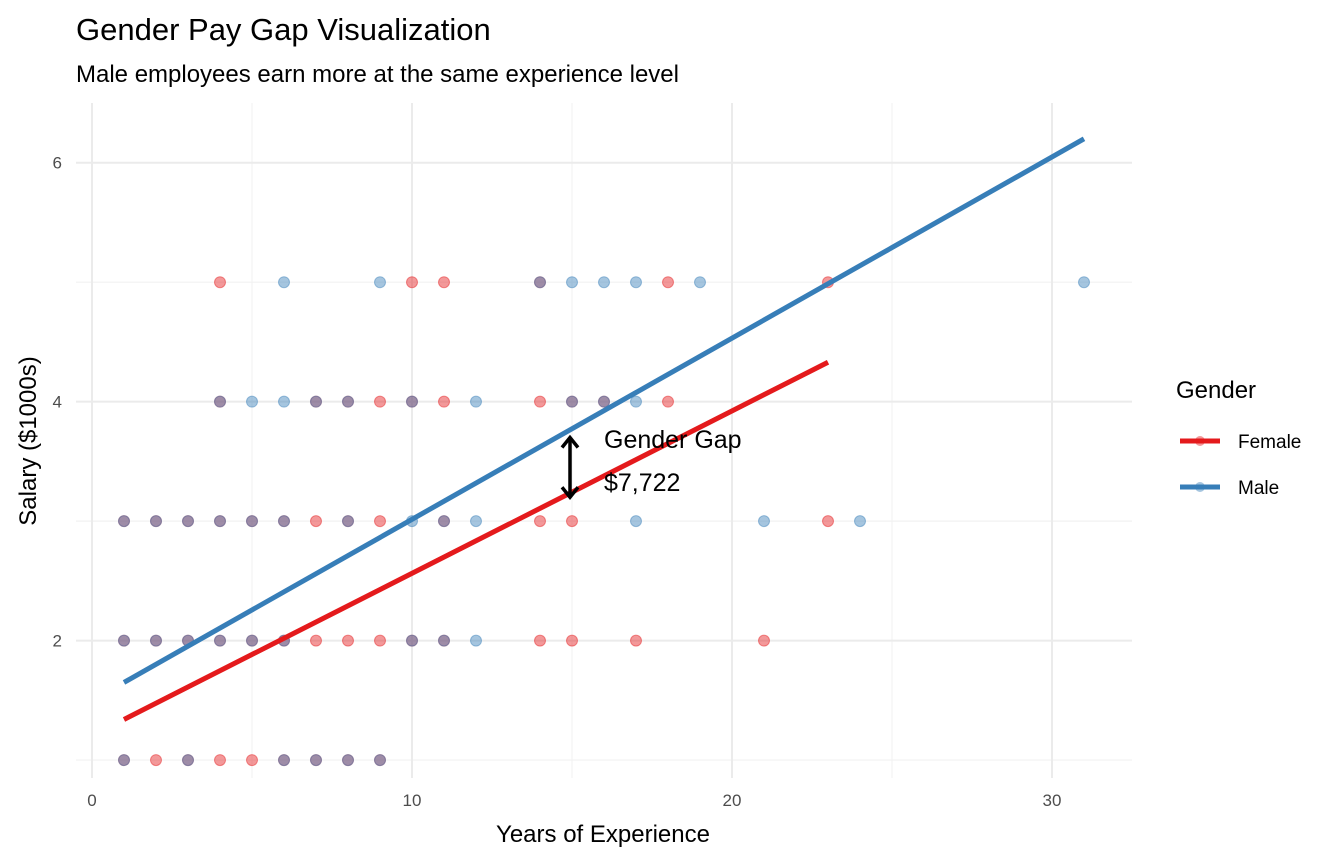  I want to click on x-tick-label: 30, so click(1052, 800).